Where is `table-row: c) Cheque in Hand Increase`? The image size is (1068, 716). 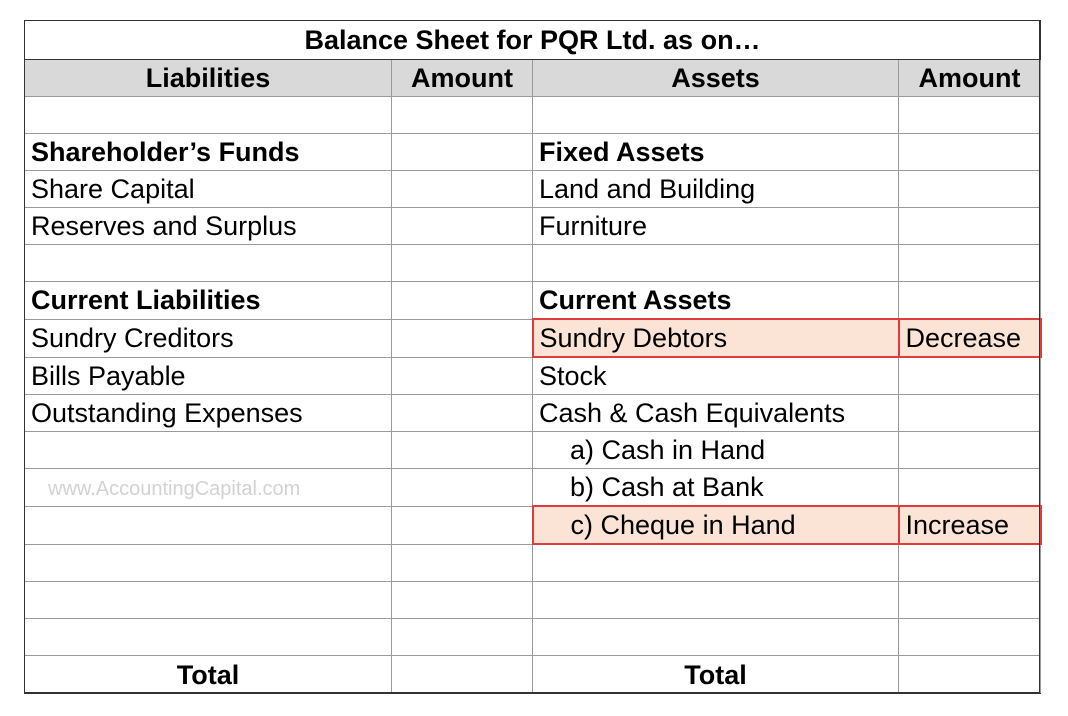
table-row: c) Cheque in Hand Increase is located at coordinates (533, 525).